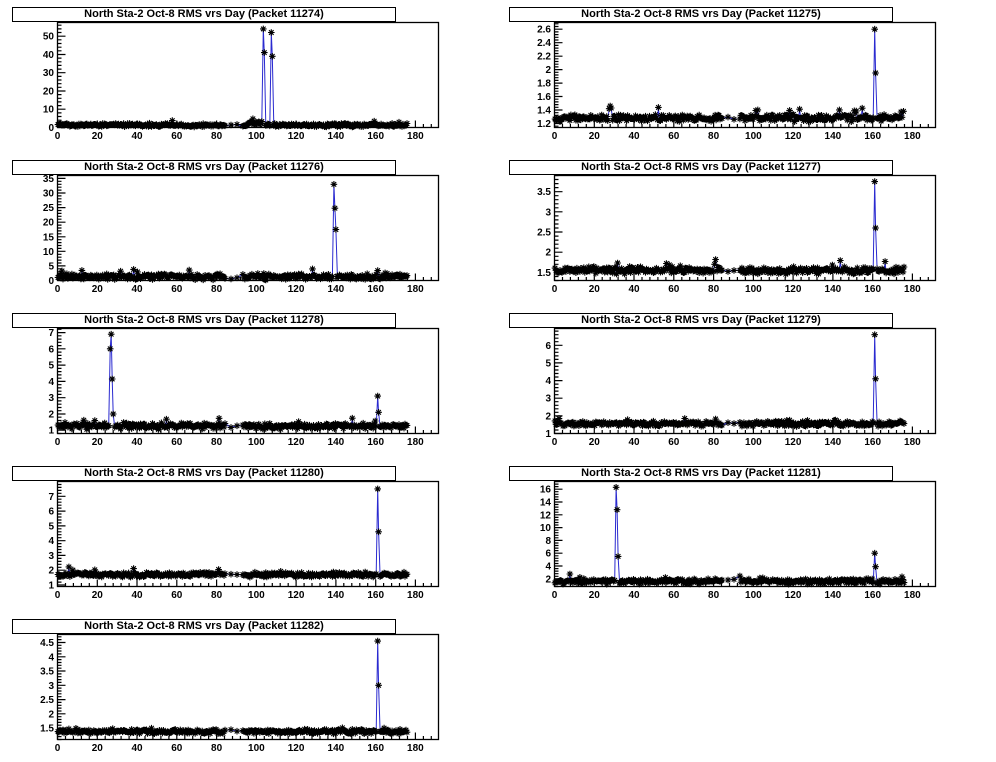 The image size is (996, 762). What do you see at coordinates (217, 595) in the screenshot?
I see `x-tick-label: 80` at bounding box center [217, 595].